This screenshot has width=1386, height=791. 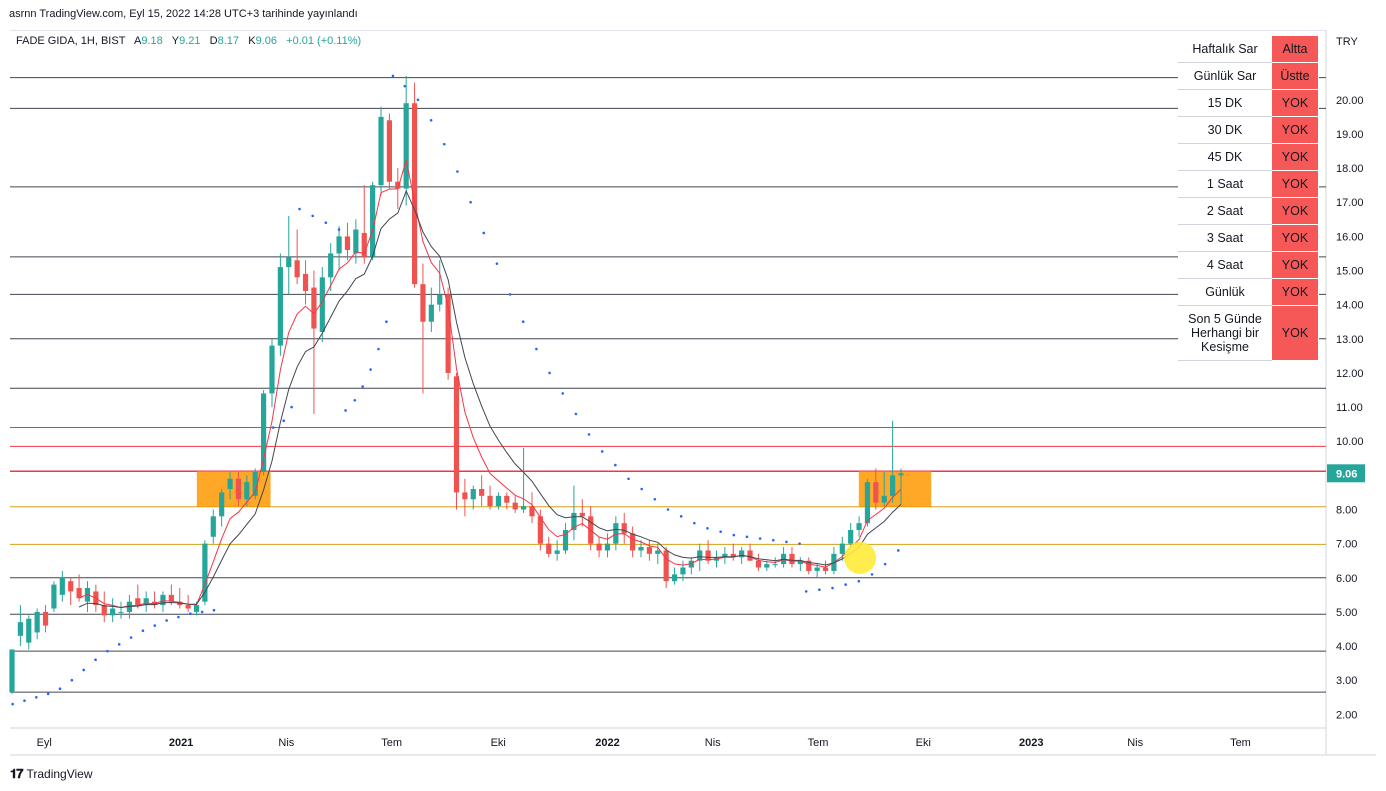 What do you see at coordinates (51, 774) in the screenshot?
I see `tradingview-logo: 𝟏𝟕 TradingView` at bounding box center [51, 774].